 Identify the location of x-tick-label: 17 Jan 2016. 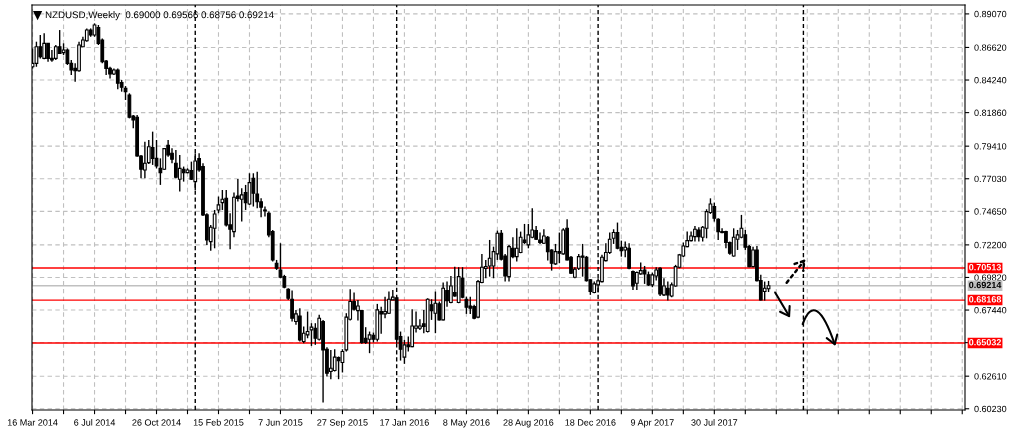
(404, 422).